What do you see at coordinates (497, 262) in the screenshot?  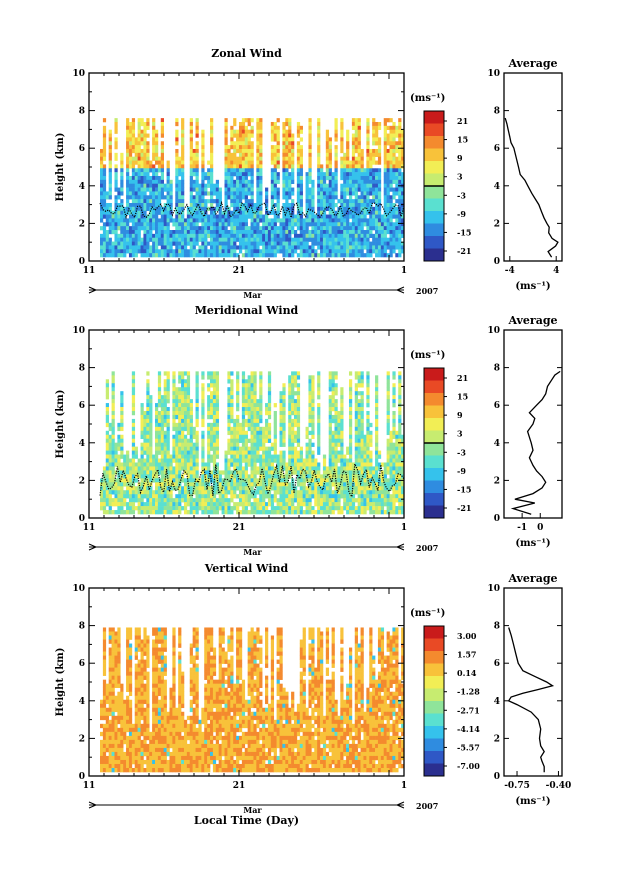 I see `profile-y-tick-label: 0` at bounding box center [497, 262].